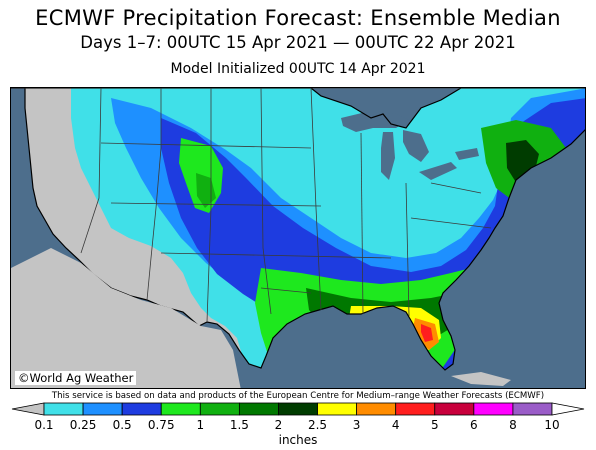 The image size is (596, 450). I want to click on colorbar-tick-label: 2.5, so click(317, 425).